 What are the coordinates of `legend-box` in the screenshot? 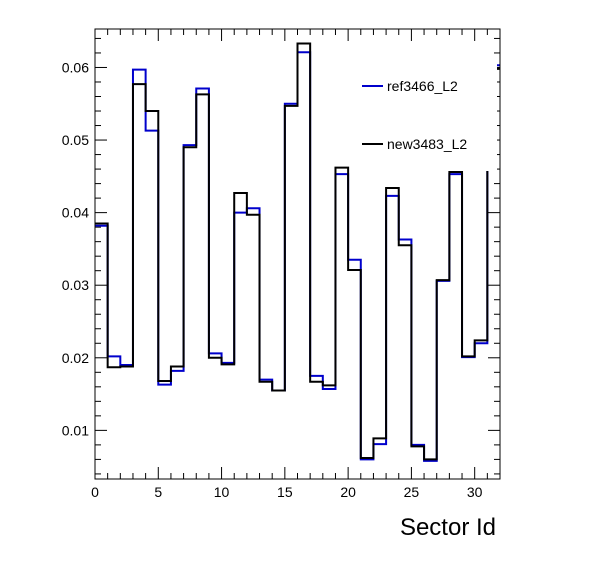 It's located at (426, 113).